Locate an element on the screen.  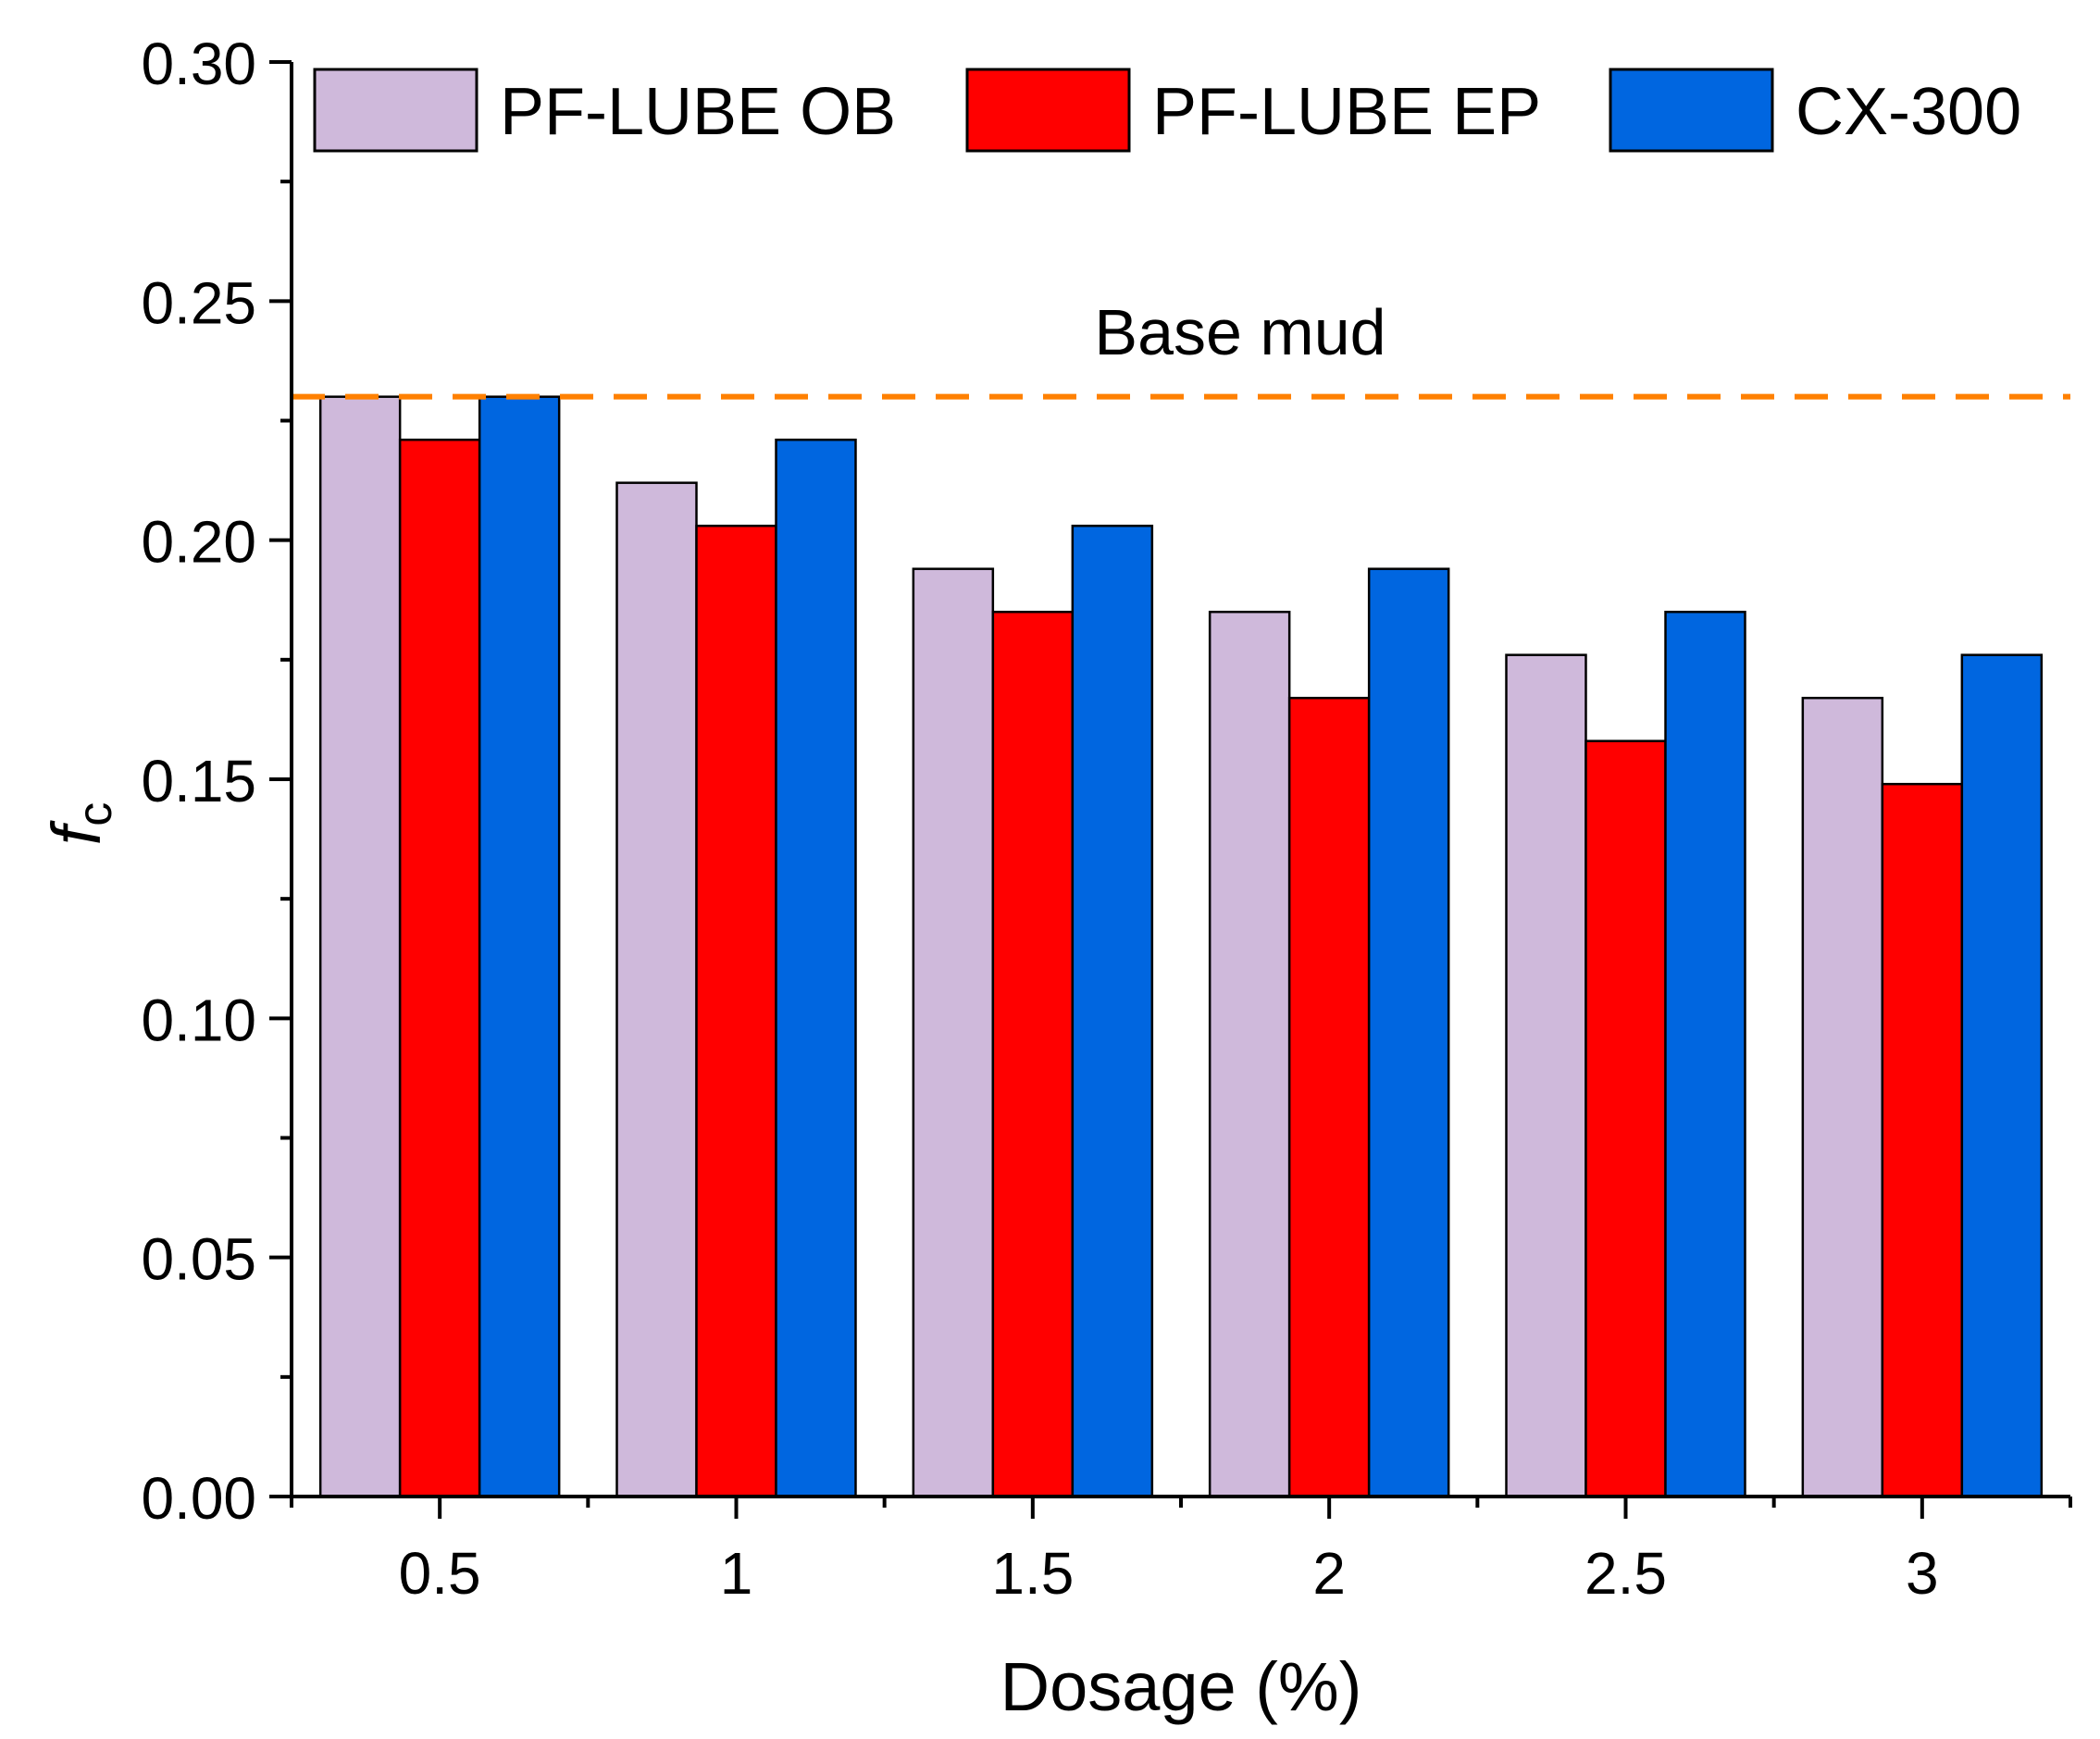
y-tick-label: 0.00 is located at coordinates (198, 1498).